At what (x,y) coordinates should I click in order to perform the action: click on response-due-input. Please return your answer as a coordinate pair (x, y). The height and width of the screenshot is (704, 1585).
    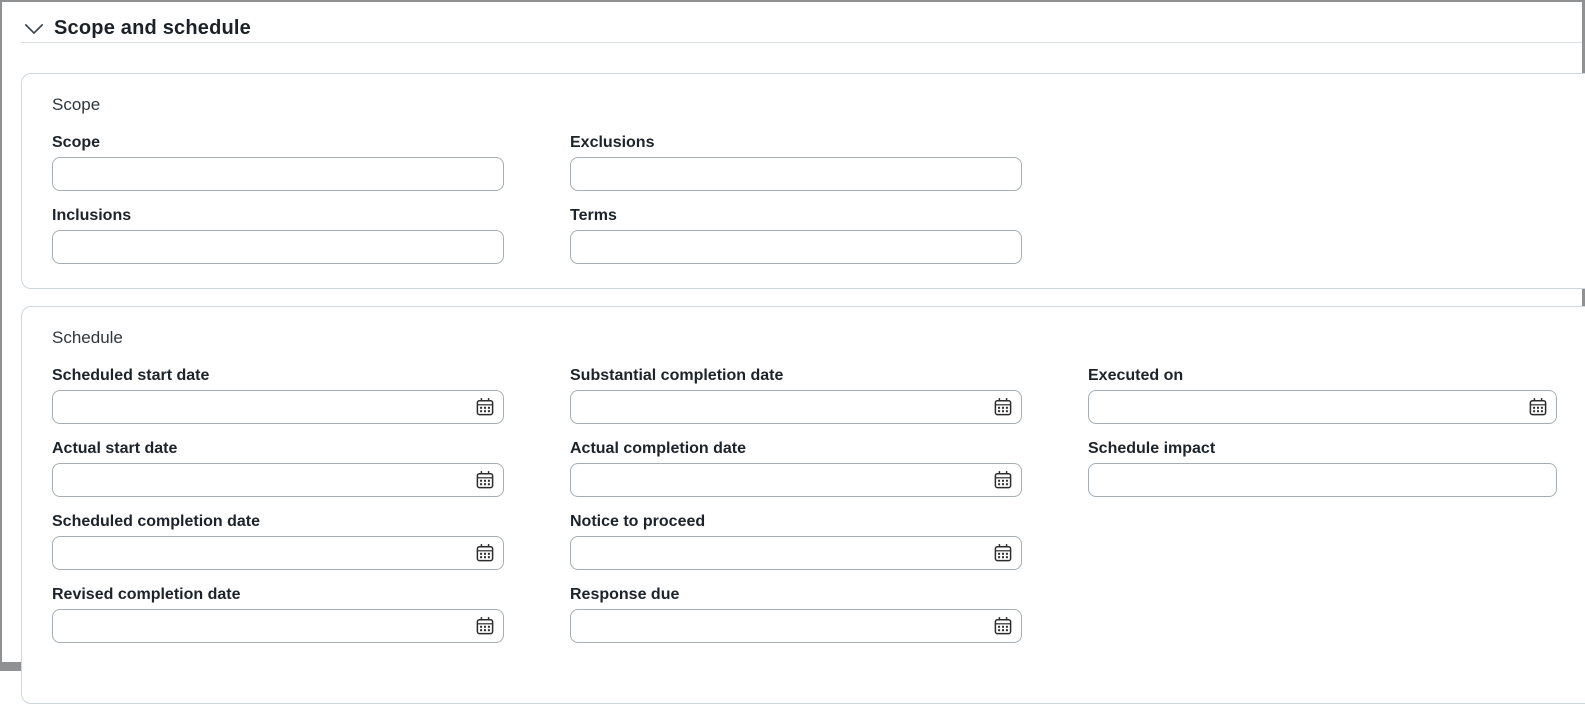
    Looking at the image, I should click on (796, 626).